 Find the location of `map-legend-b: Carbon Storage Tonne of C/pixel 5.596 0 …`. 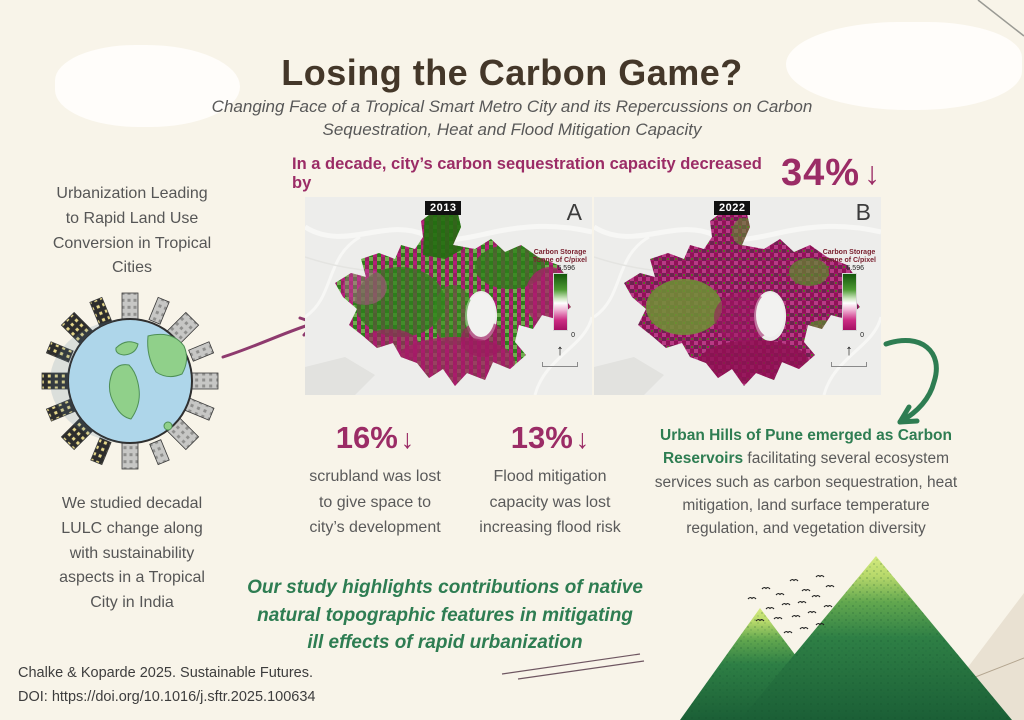

map-legend-b: Carbon Storage Tonne of C/pixel 5.596 0 … is located at coordinates (849, 308).